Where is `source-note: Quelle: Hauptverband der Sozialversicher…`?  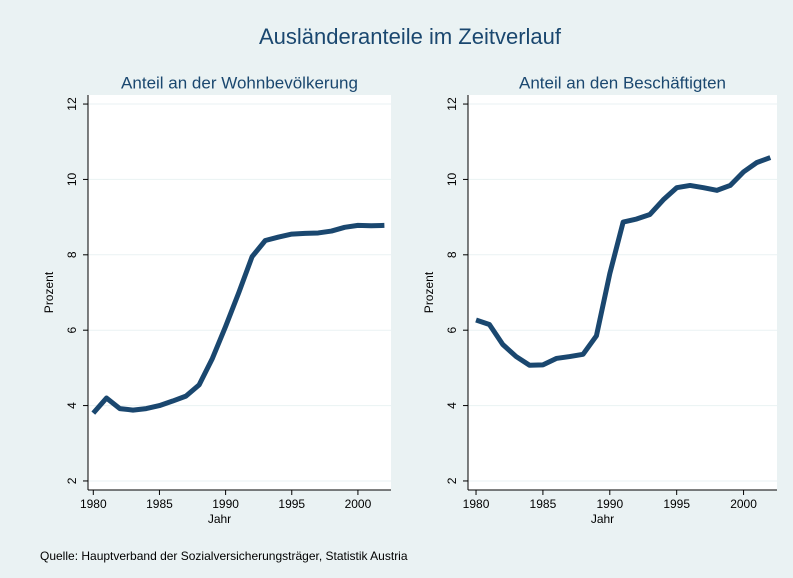
source-note: Quelle: Hauptverband der Sozialversicher… is located at coordinates (224, 556).